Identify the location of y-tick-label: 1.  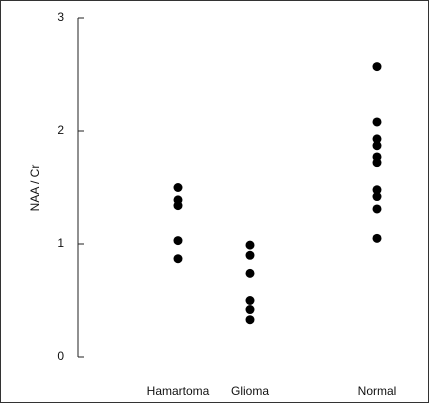
(60, 243).